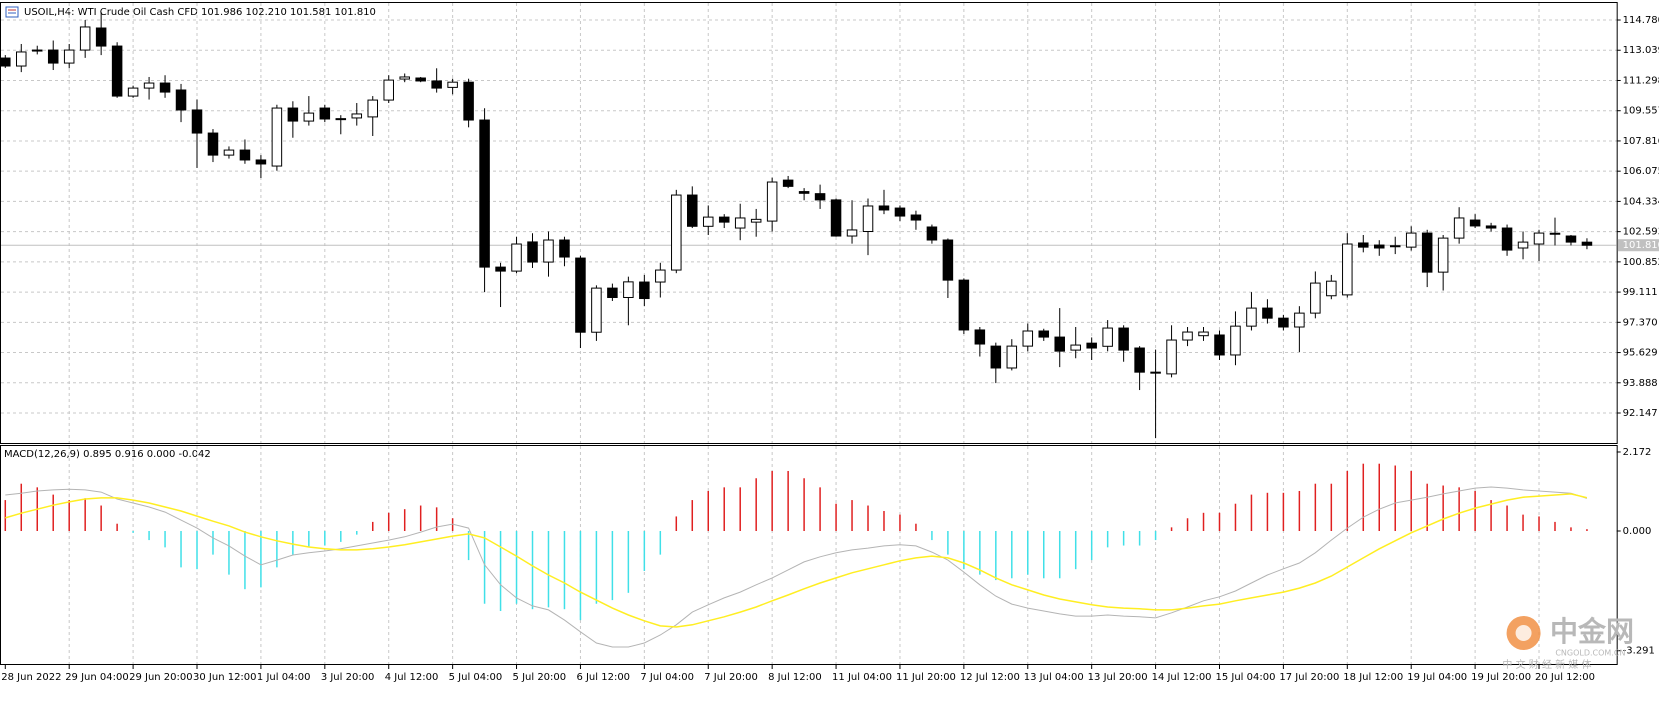 The image size is (1659, 723). Describe the element at coordinates (990, 677) in the screenshot. I see `x-tick-label: 12 Jul 12:00` at that location.